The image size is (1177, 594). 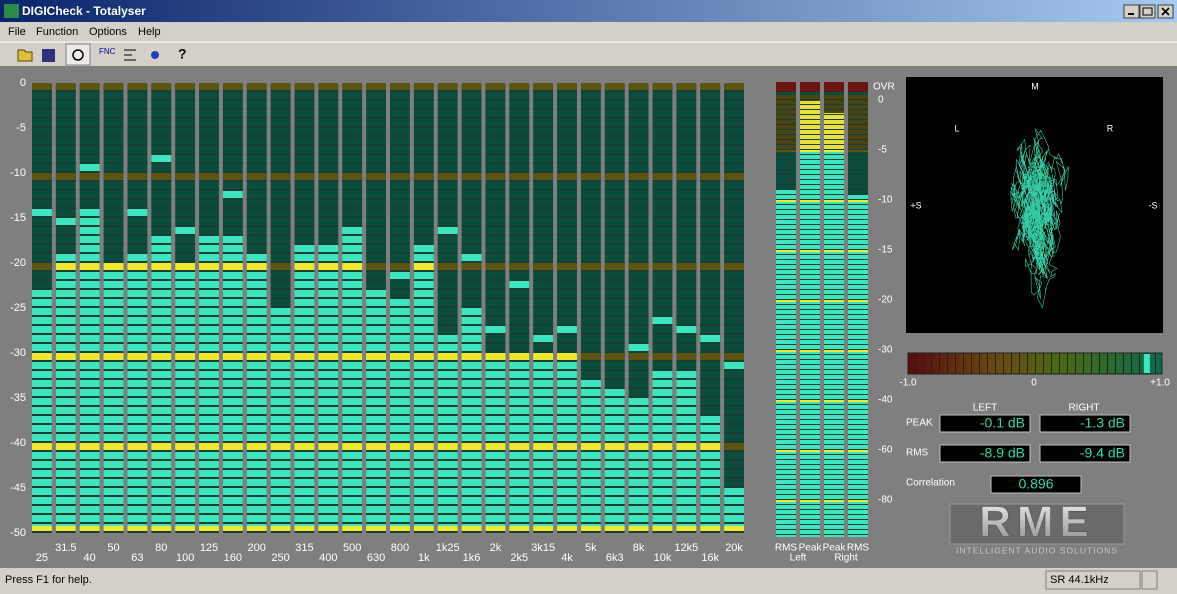 What do you see at coordinates (18, 218) in the screenshot?
I see `y-tick-label: -15` at bounding box center [18, 218].